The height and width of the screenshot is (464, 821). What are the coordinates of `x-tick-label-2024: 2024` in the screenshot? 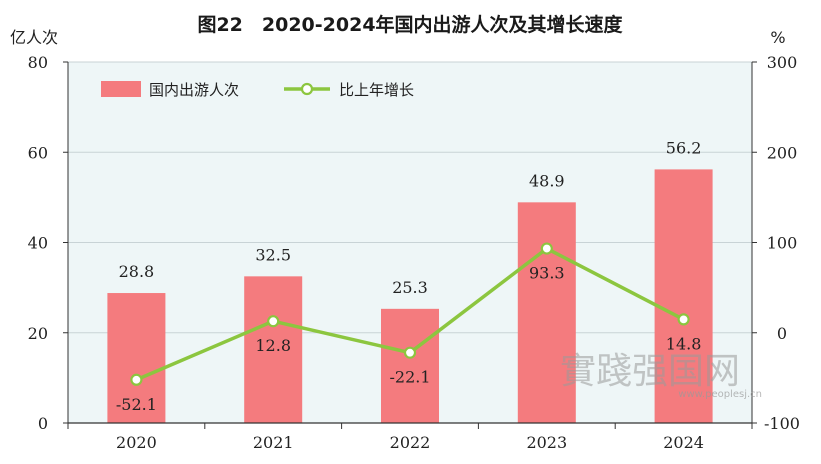 It's located at (683, 442).